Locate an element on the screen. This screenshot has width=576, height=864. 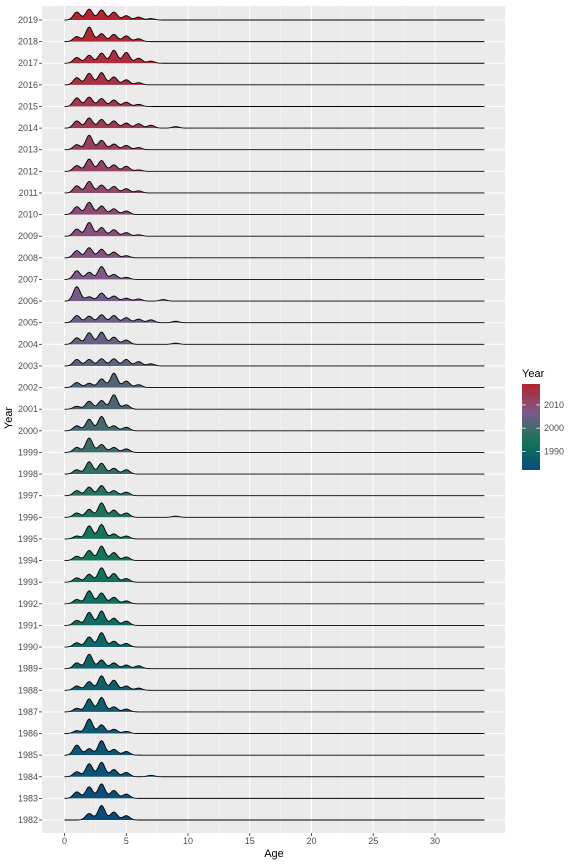
ridge-line-1991 is located at coordinates (274, 618).